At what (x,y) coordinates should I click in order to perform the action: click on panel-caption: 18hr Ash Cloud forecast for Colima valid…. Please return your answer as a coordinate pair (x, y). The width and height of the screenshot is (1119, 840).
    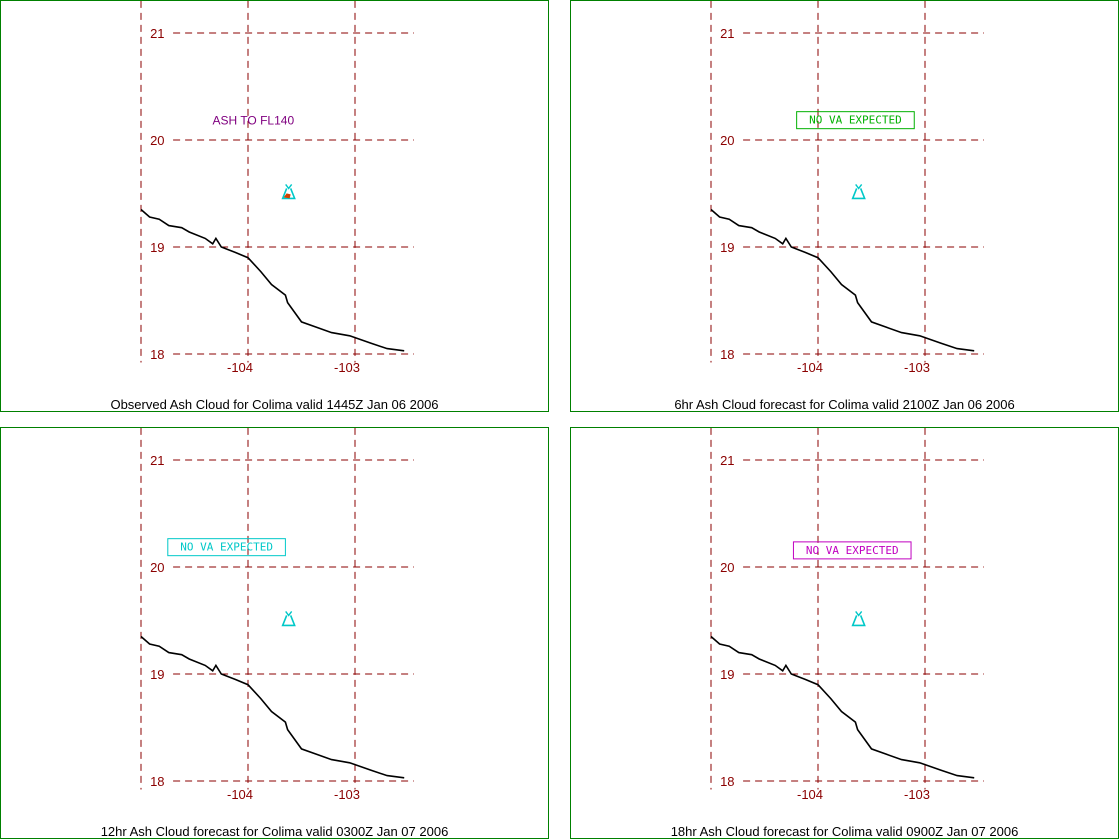
    Looking at the image, I should click on (844, 831).